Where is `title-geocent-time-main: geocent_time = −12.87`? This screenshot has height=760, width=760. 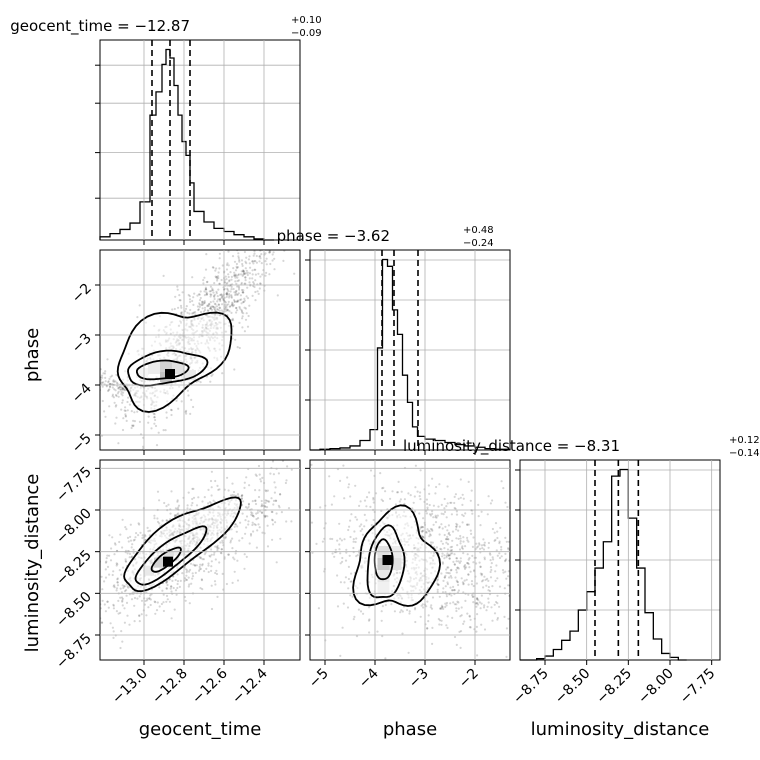 title-geocent-time-main: geocent_time = −12.87 is located at coordinates (100, 26).